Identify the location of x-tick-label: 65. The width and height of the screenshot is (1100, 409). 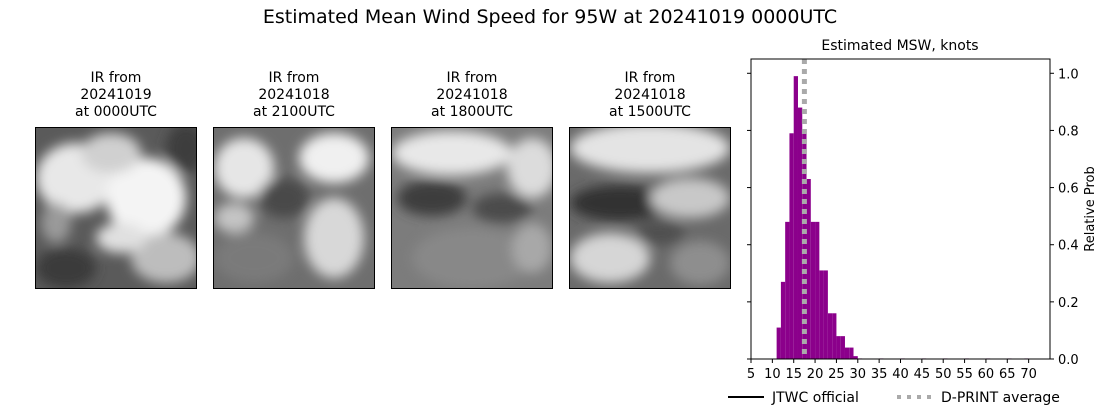
(1007, 374).